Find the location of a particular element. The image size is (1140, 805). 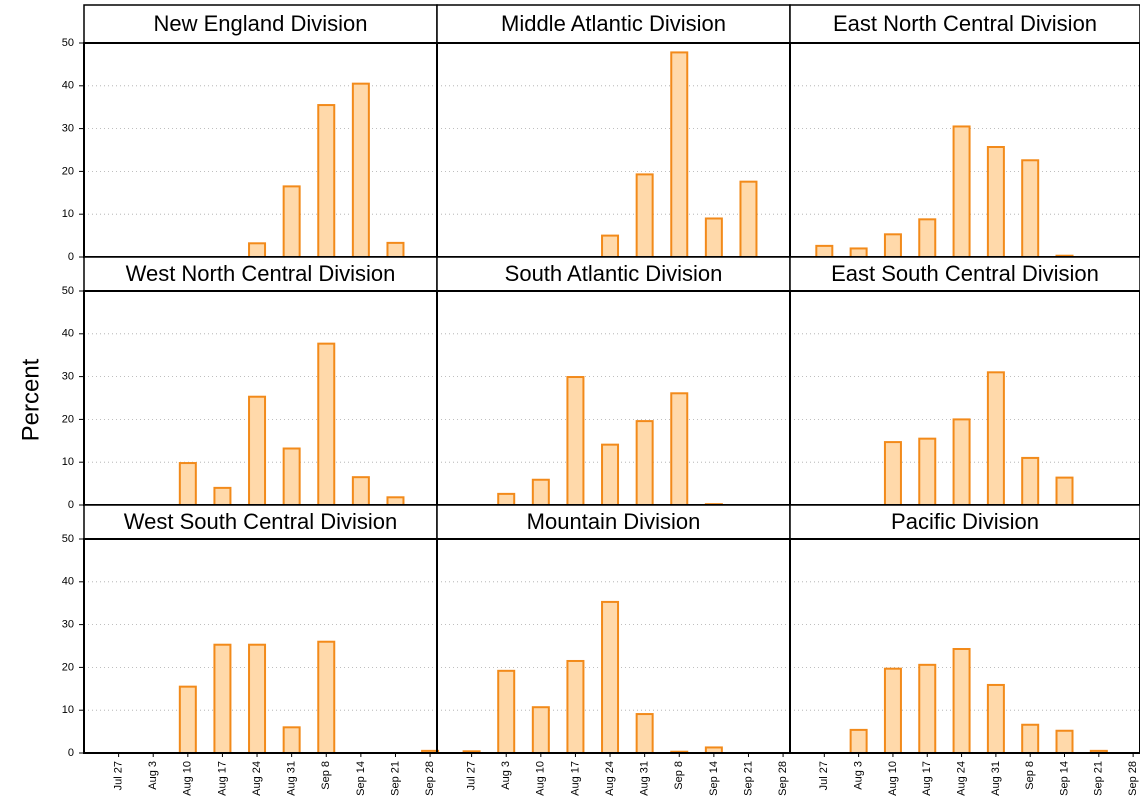

panel-title: Mountain Division is located at coordinates (614, 521).